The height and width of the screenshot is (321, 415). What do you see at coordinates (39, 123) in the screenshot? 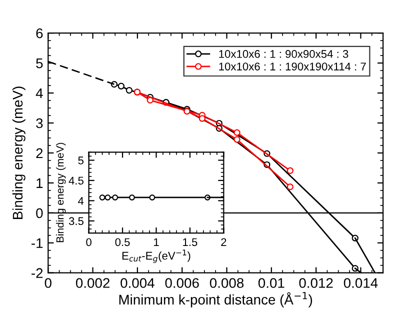
I see `y-tick-label: 3` at bounding box center [39, 123].